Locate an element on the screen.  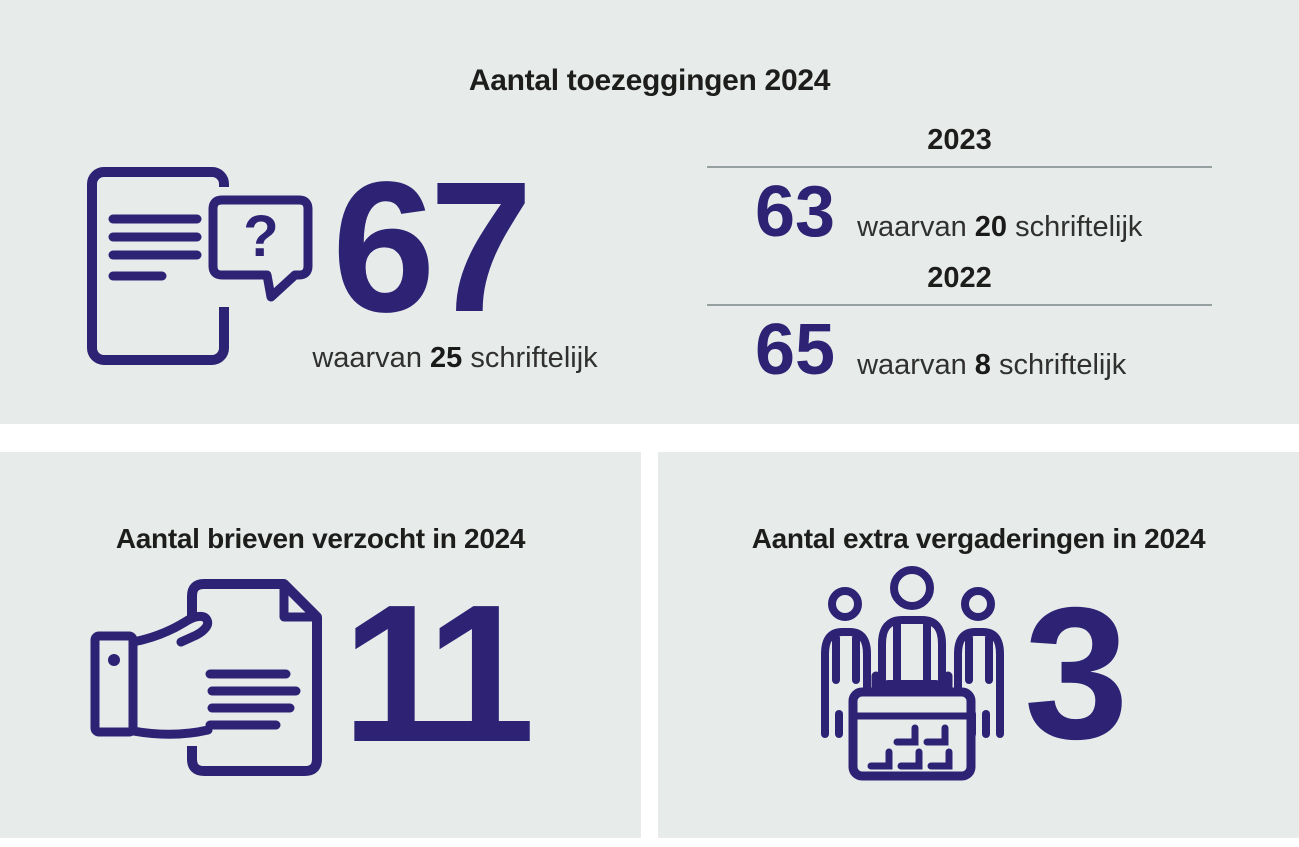
detail-value: 8 is located at coordinates (982, 365).